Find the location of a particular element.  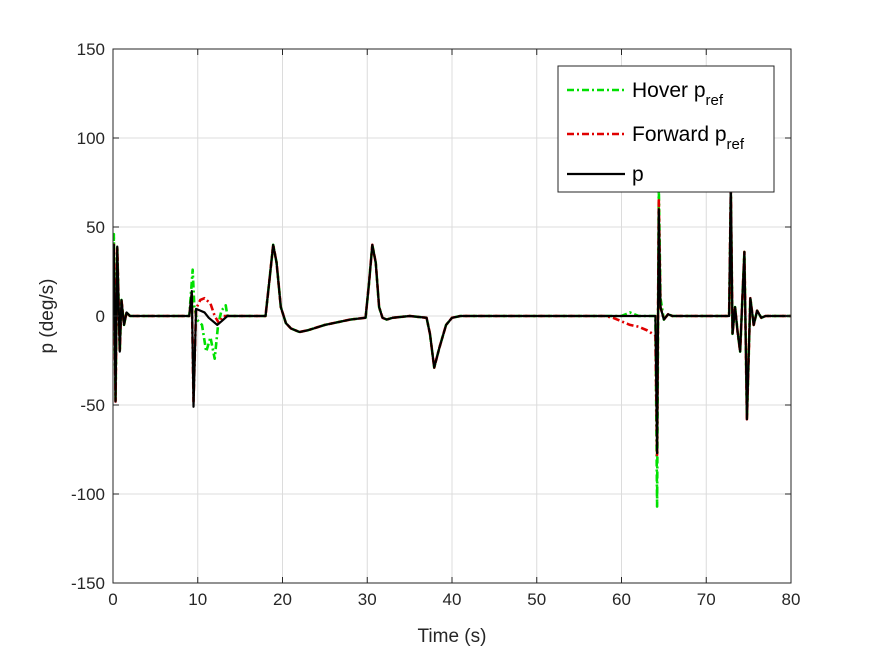

x-tick-label: 10 is located at coordinates (197, 599).